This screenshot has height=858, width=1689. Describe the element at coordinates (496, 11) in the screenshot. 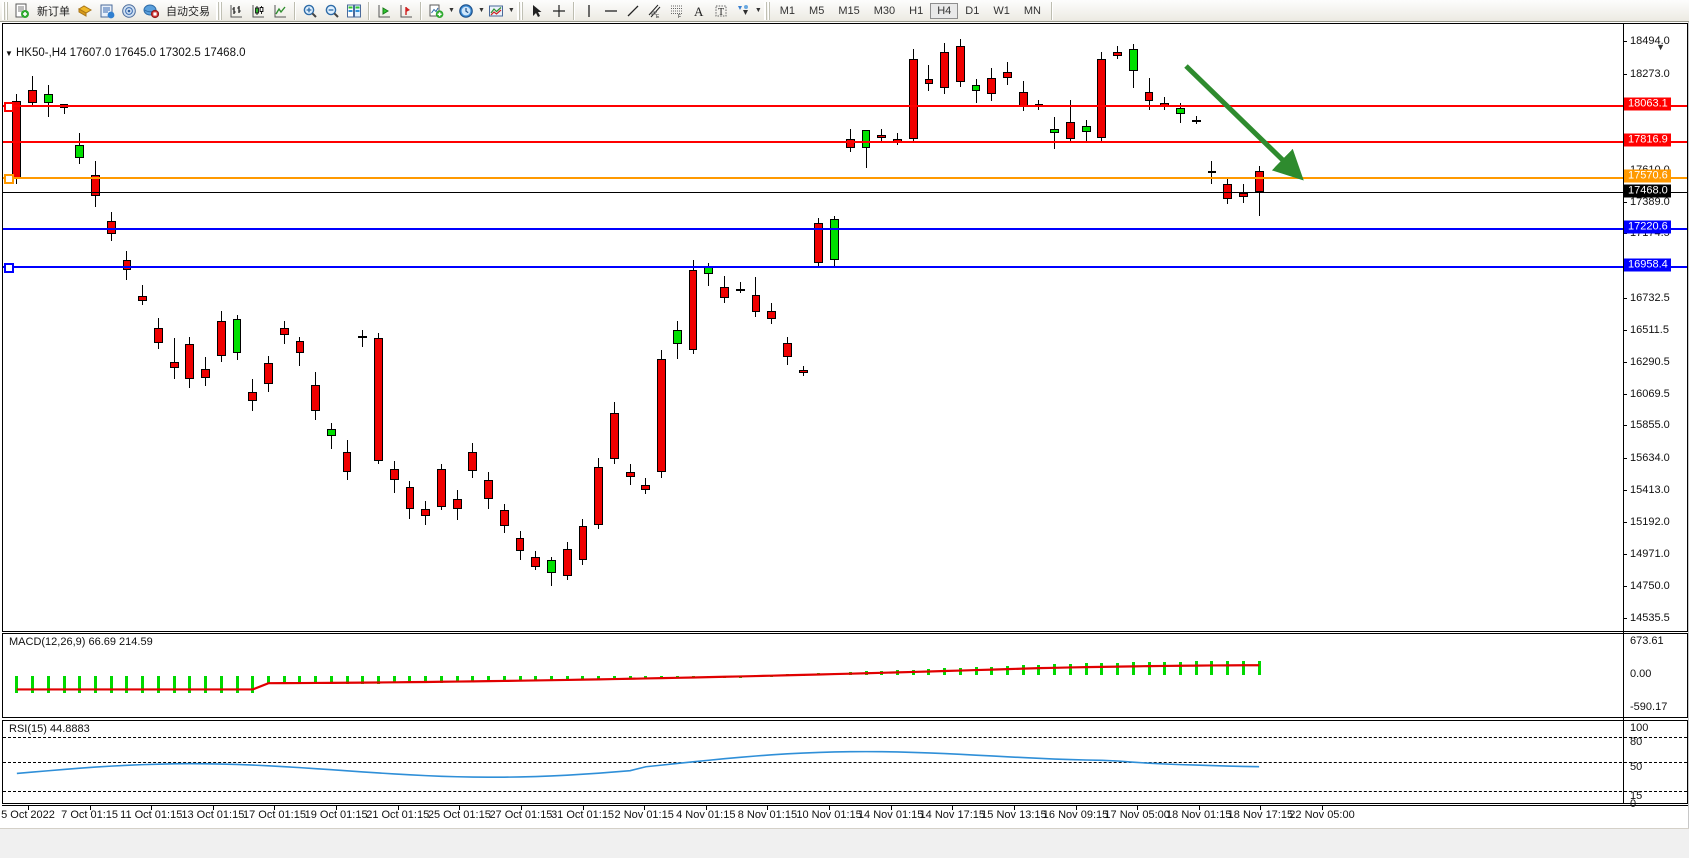

I see `templates-icon` at that location.